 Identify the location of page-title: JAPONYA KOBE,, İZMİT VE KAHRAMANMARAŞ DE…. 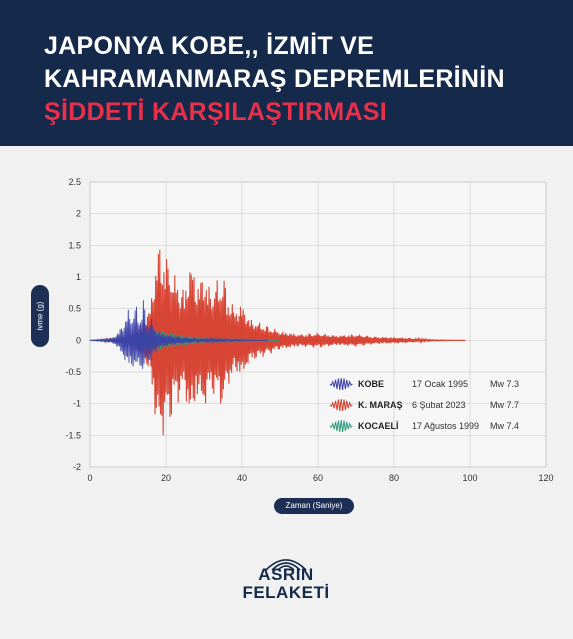
(294, 79).